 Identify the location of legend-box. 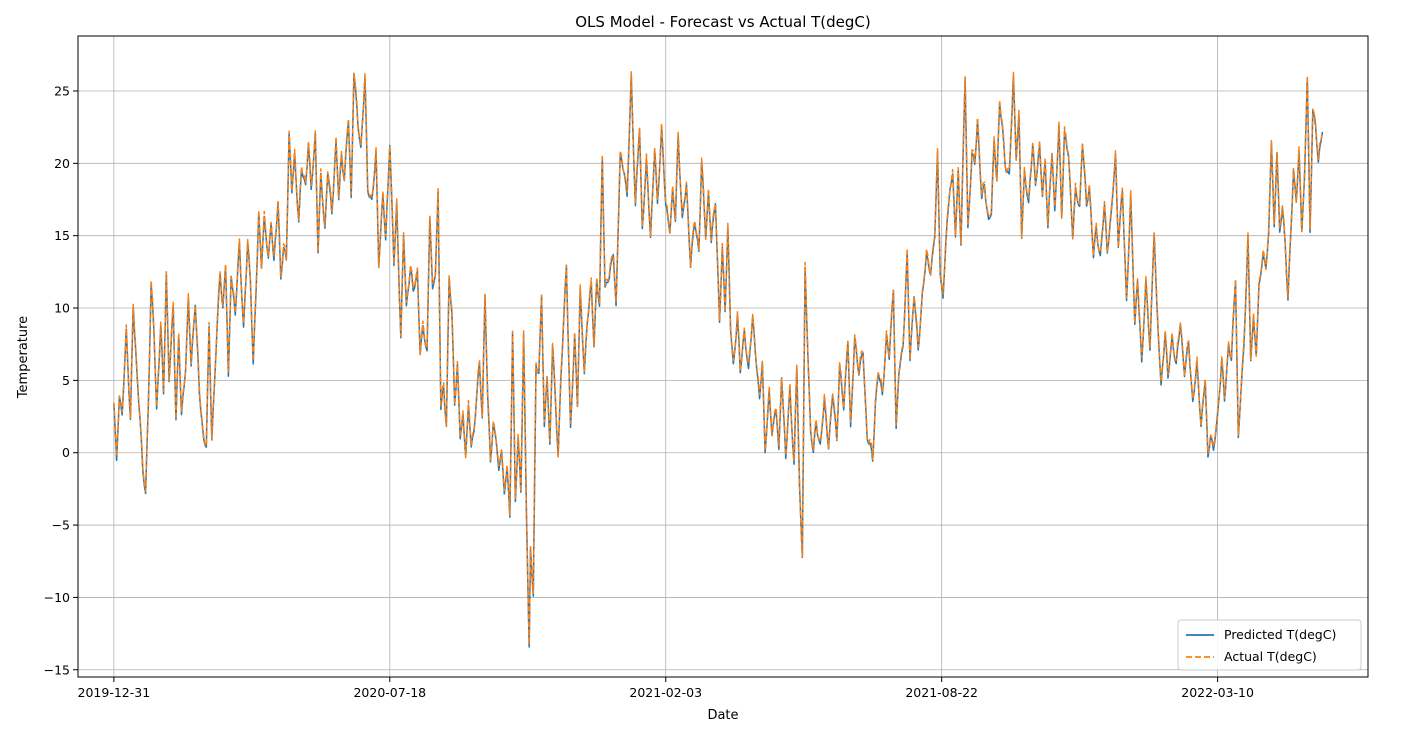
(1269, 645).